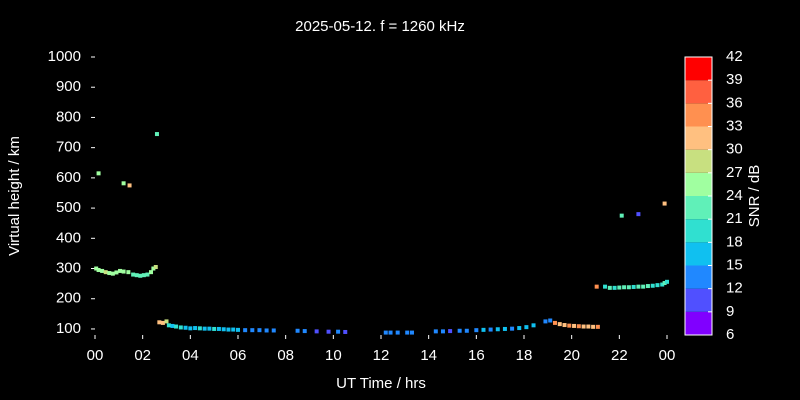 The width and height of the screenshot is (800, 400). I want to click on x-tick-label: 04, so click(190, 355).